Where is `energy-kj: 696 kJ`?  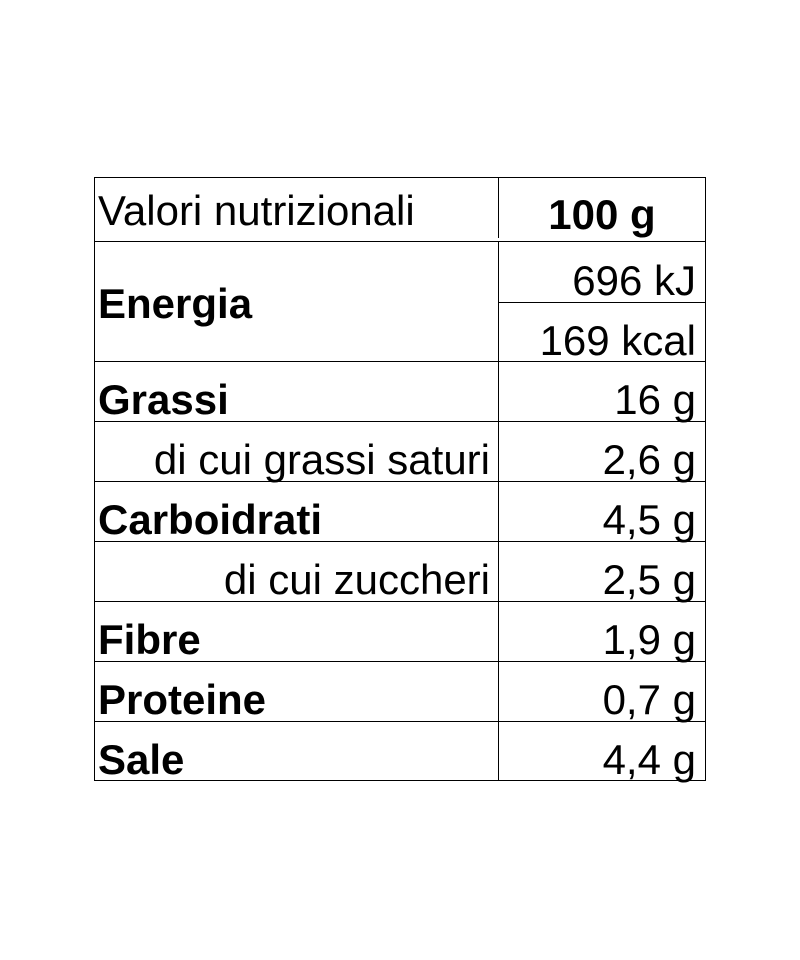
energy-kj: 696 kJ is located at coordinates (634, 280).